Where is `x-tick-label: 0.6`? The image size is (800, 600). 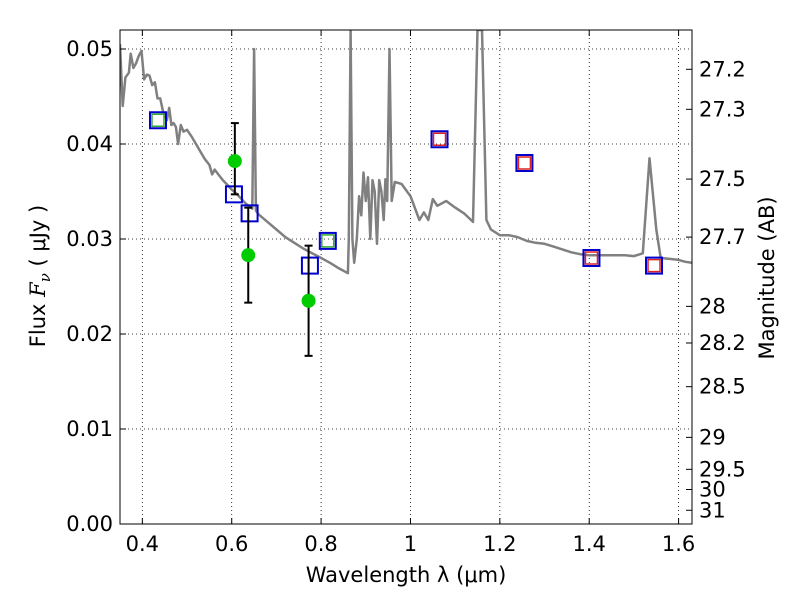 x-tick-label: 0.6 is located at coordinates (231, 544).